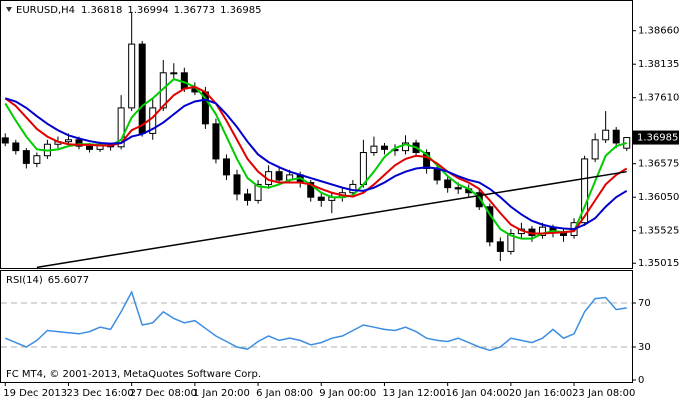  What do you see at coordinates (315, 321) in the screenshot?
I see `rsi-line` at bounding box center [315, 321].